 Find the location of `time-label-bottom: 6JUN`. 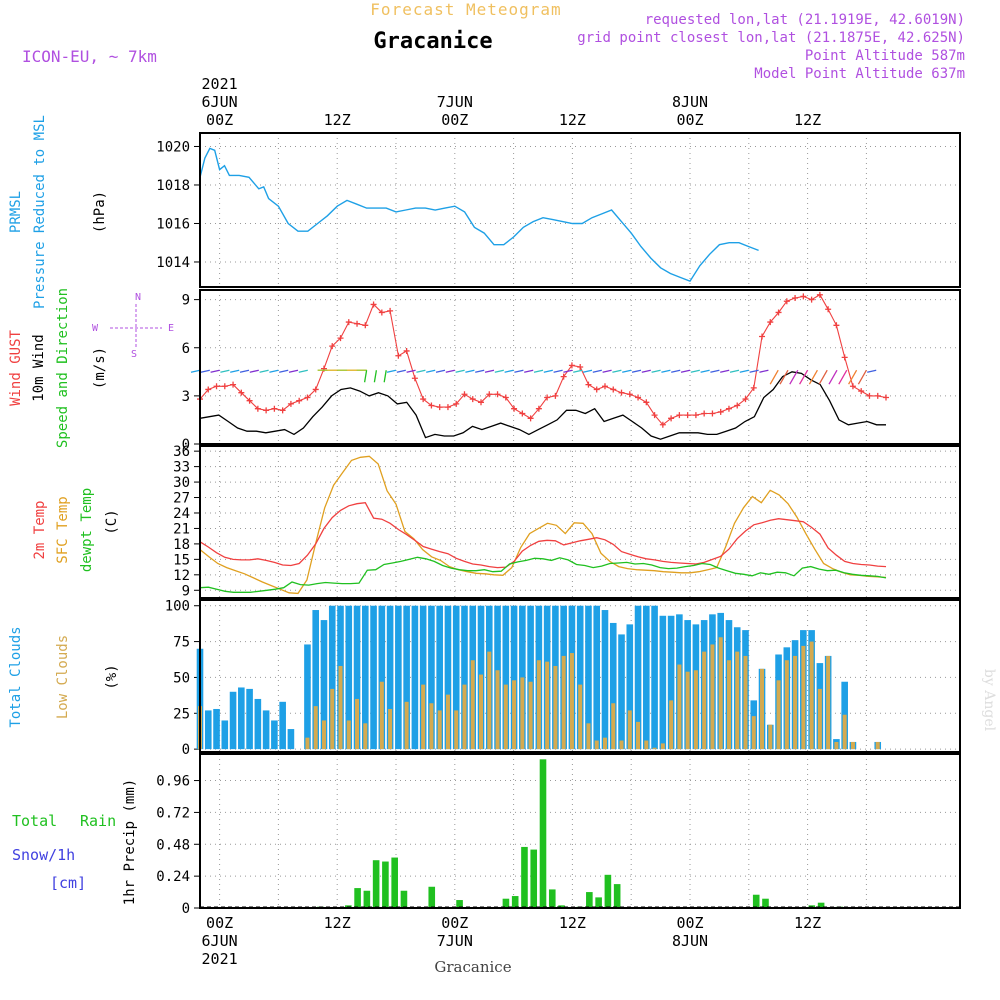

time-label-bottom: 6JUN is located at coordinates (220, 941).